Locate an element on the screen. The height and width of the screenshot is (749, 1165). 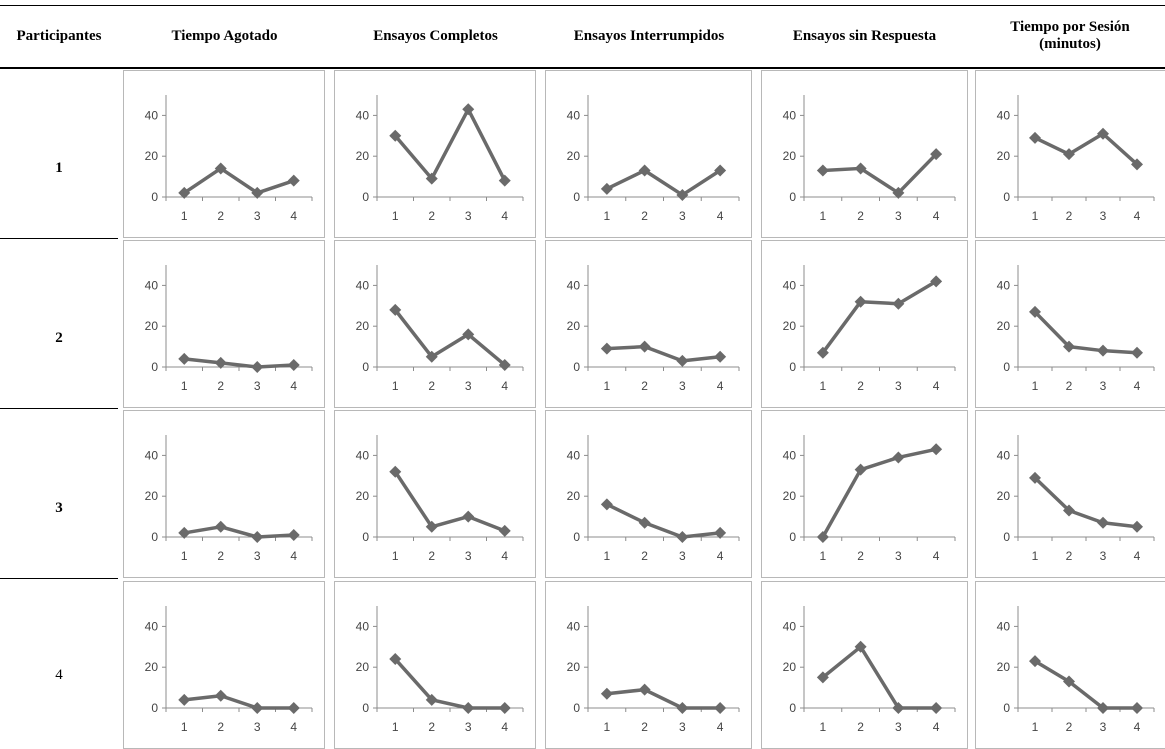
column-header-ensayos-sin-respuesta: Ensayos sin Respuesta is located at coordinates (864, 35).